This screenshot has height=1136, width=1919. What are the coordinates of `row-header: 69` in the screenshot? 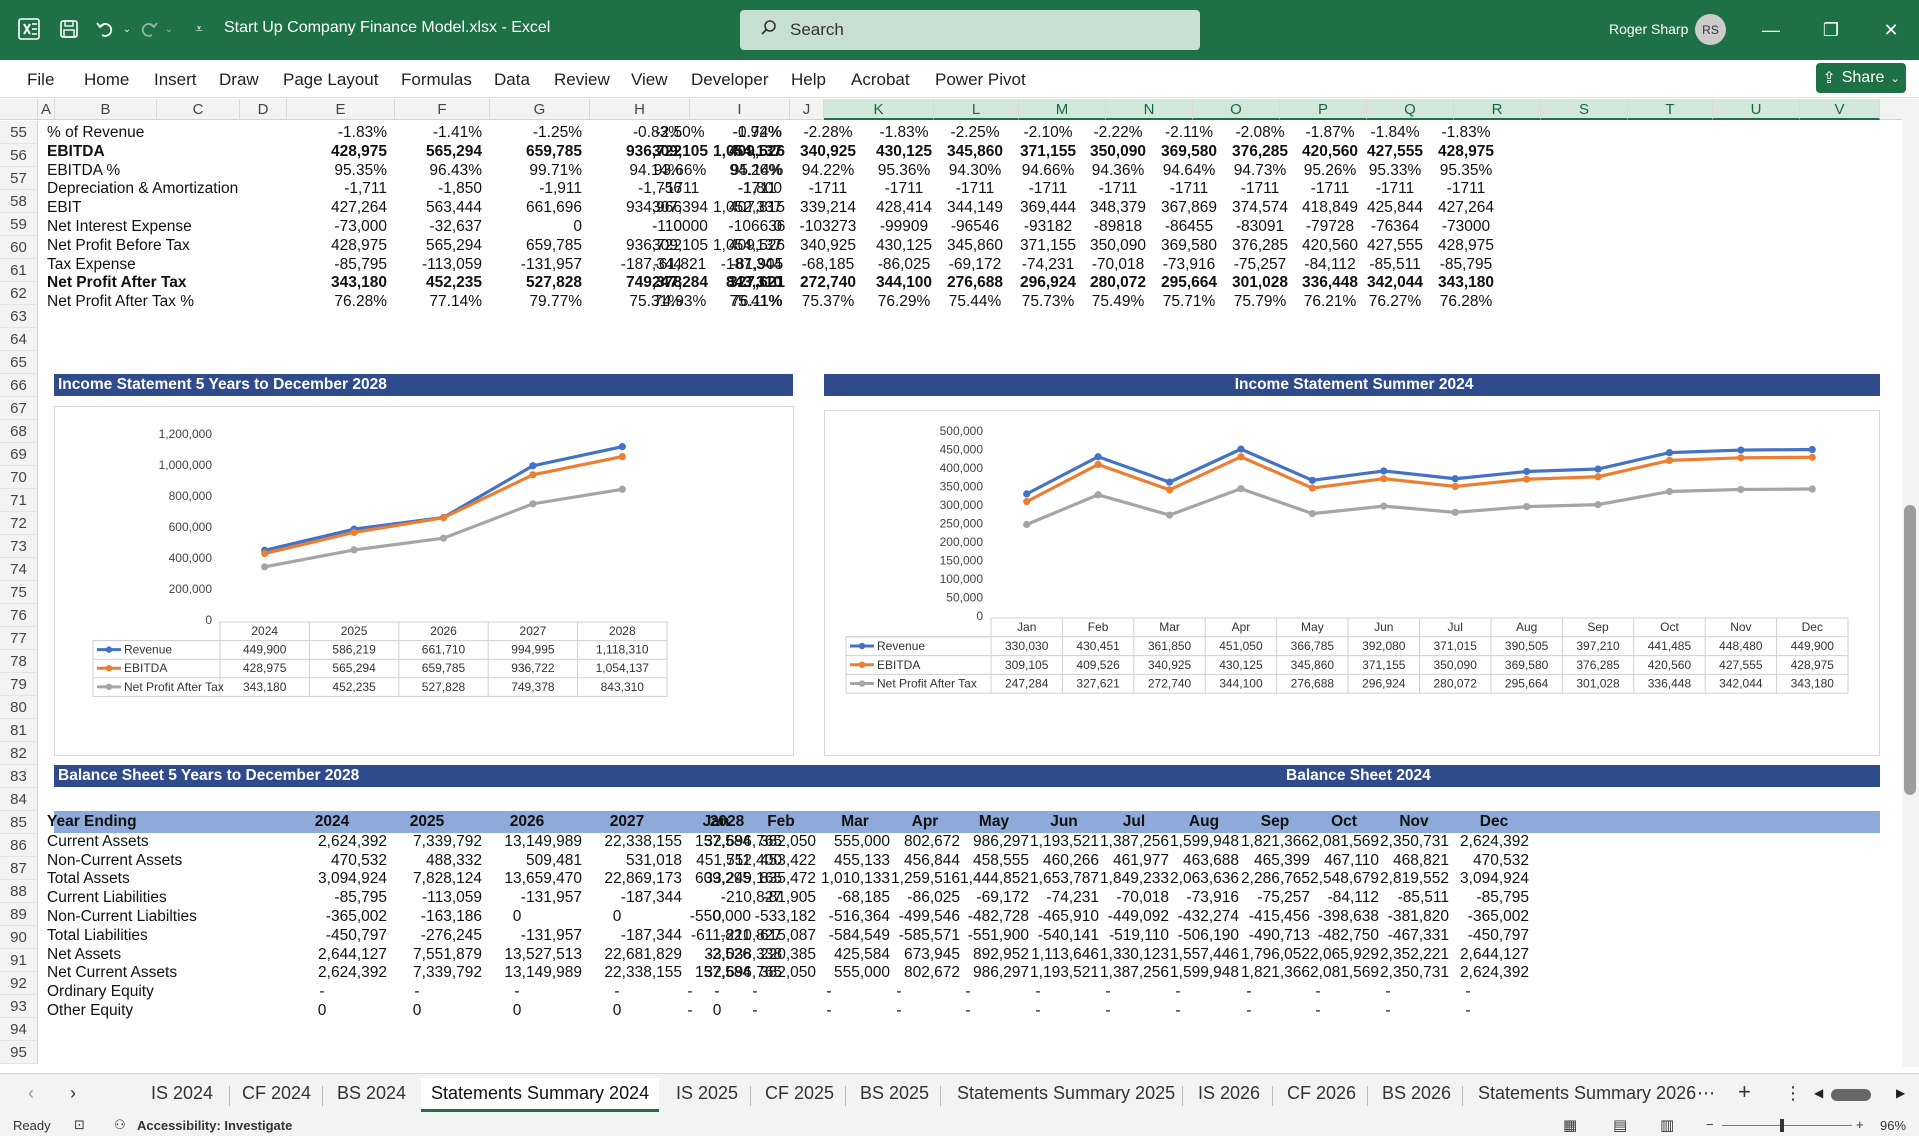 It's located at (19, 454).